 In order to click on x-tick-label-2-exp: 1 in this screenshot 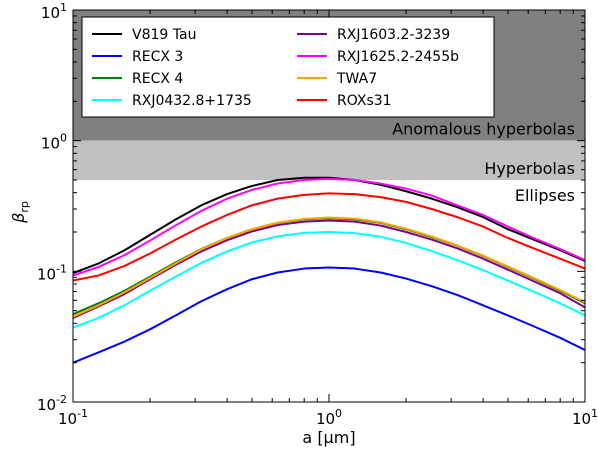, I will do `click(594, 413)`.